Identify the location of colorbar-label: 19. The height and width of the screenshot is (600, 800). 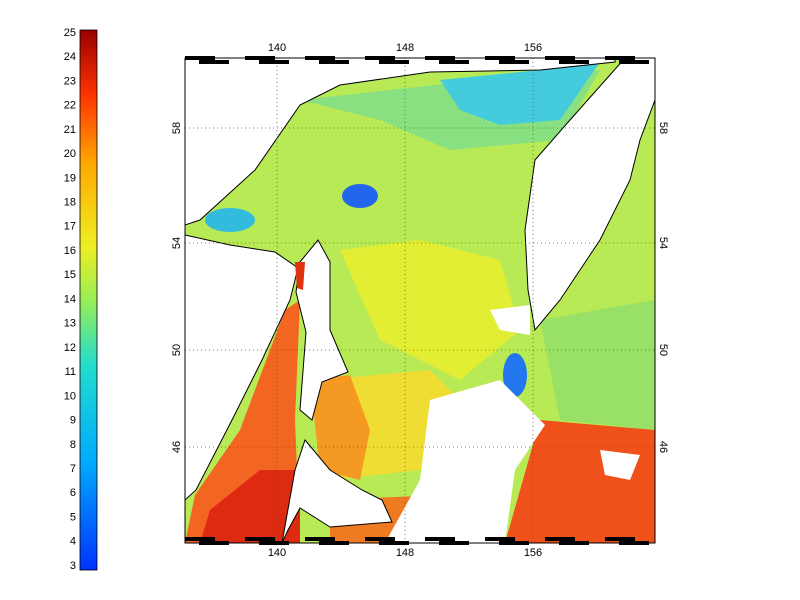
(70, 178).